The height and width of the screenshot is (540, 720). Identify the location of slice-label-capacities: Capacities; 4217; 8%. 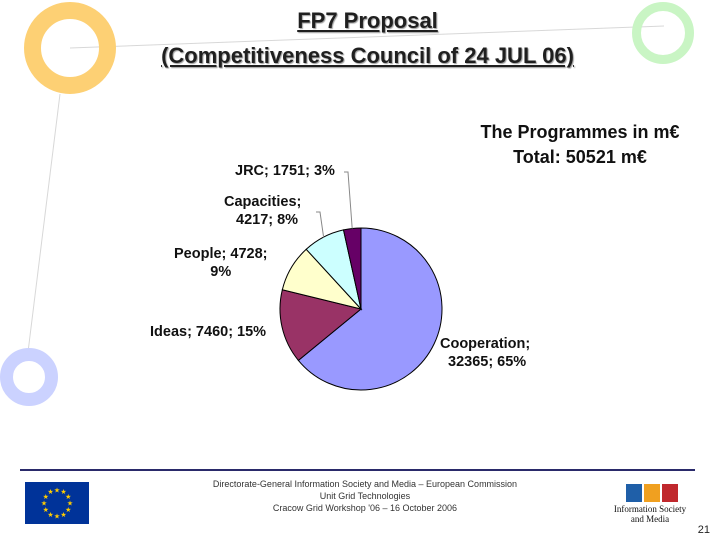
(262, 211).